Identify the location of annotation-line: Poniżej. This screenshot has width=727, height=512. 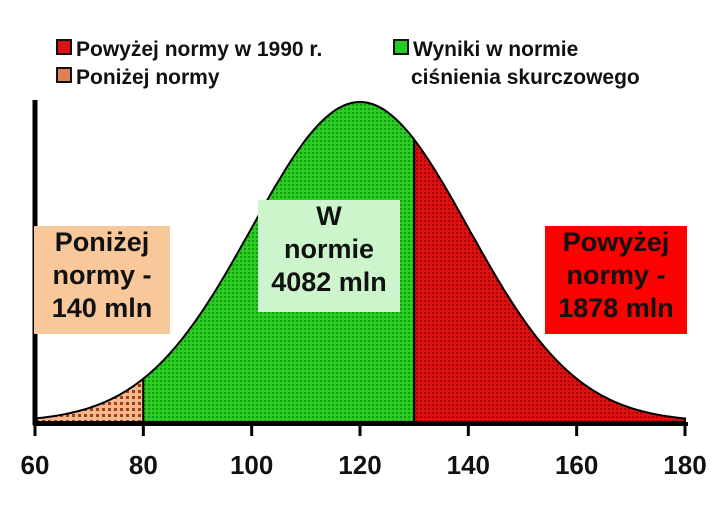
(102, 242).